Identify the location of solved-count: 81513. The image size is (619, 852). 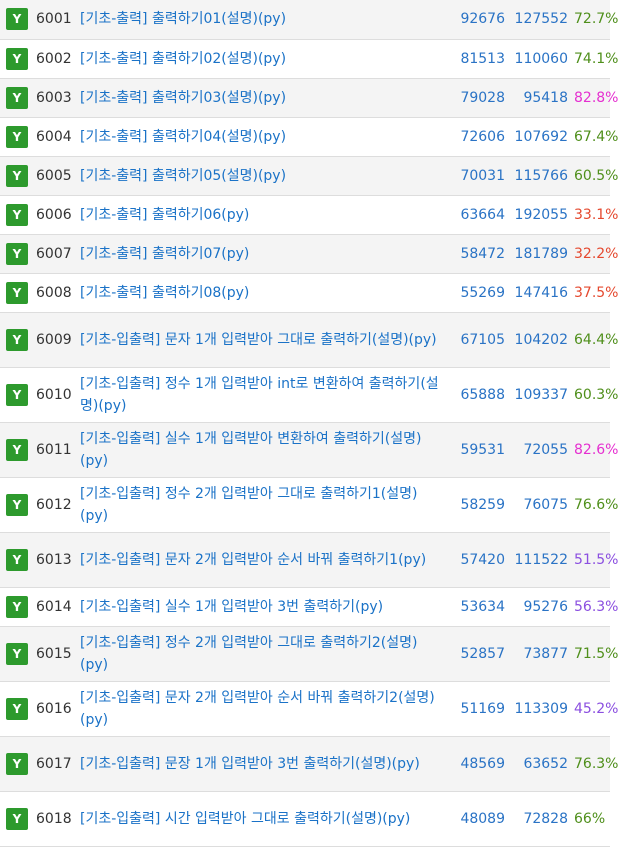
(482, 58).